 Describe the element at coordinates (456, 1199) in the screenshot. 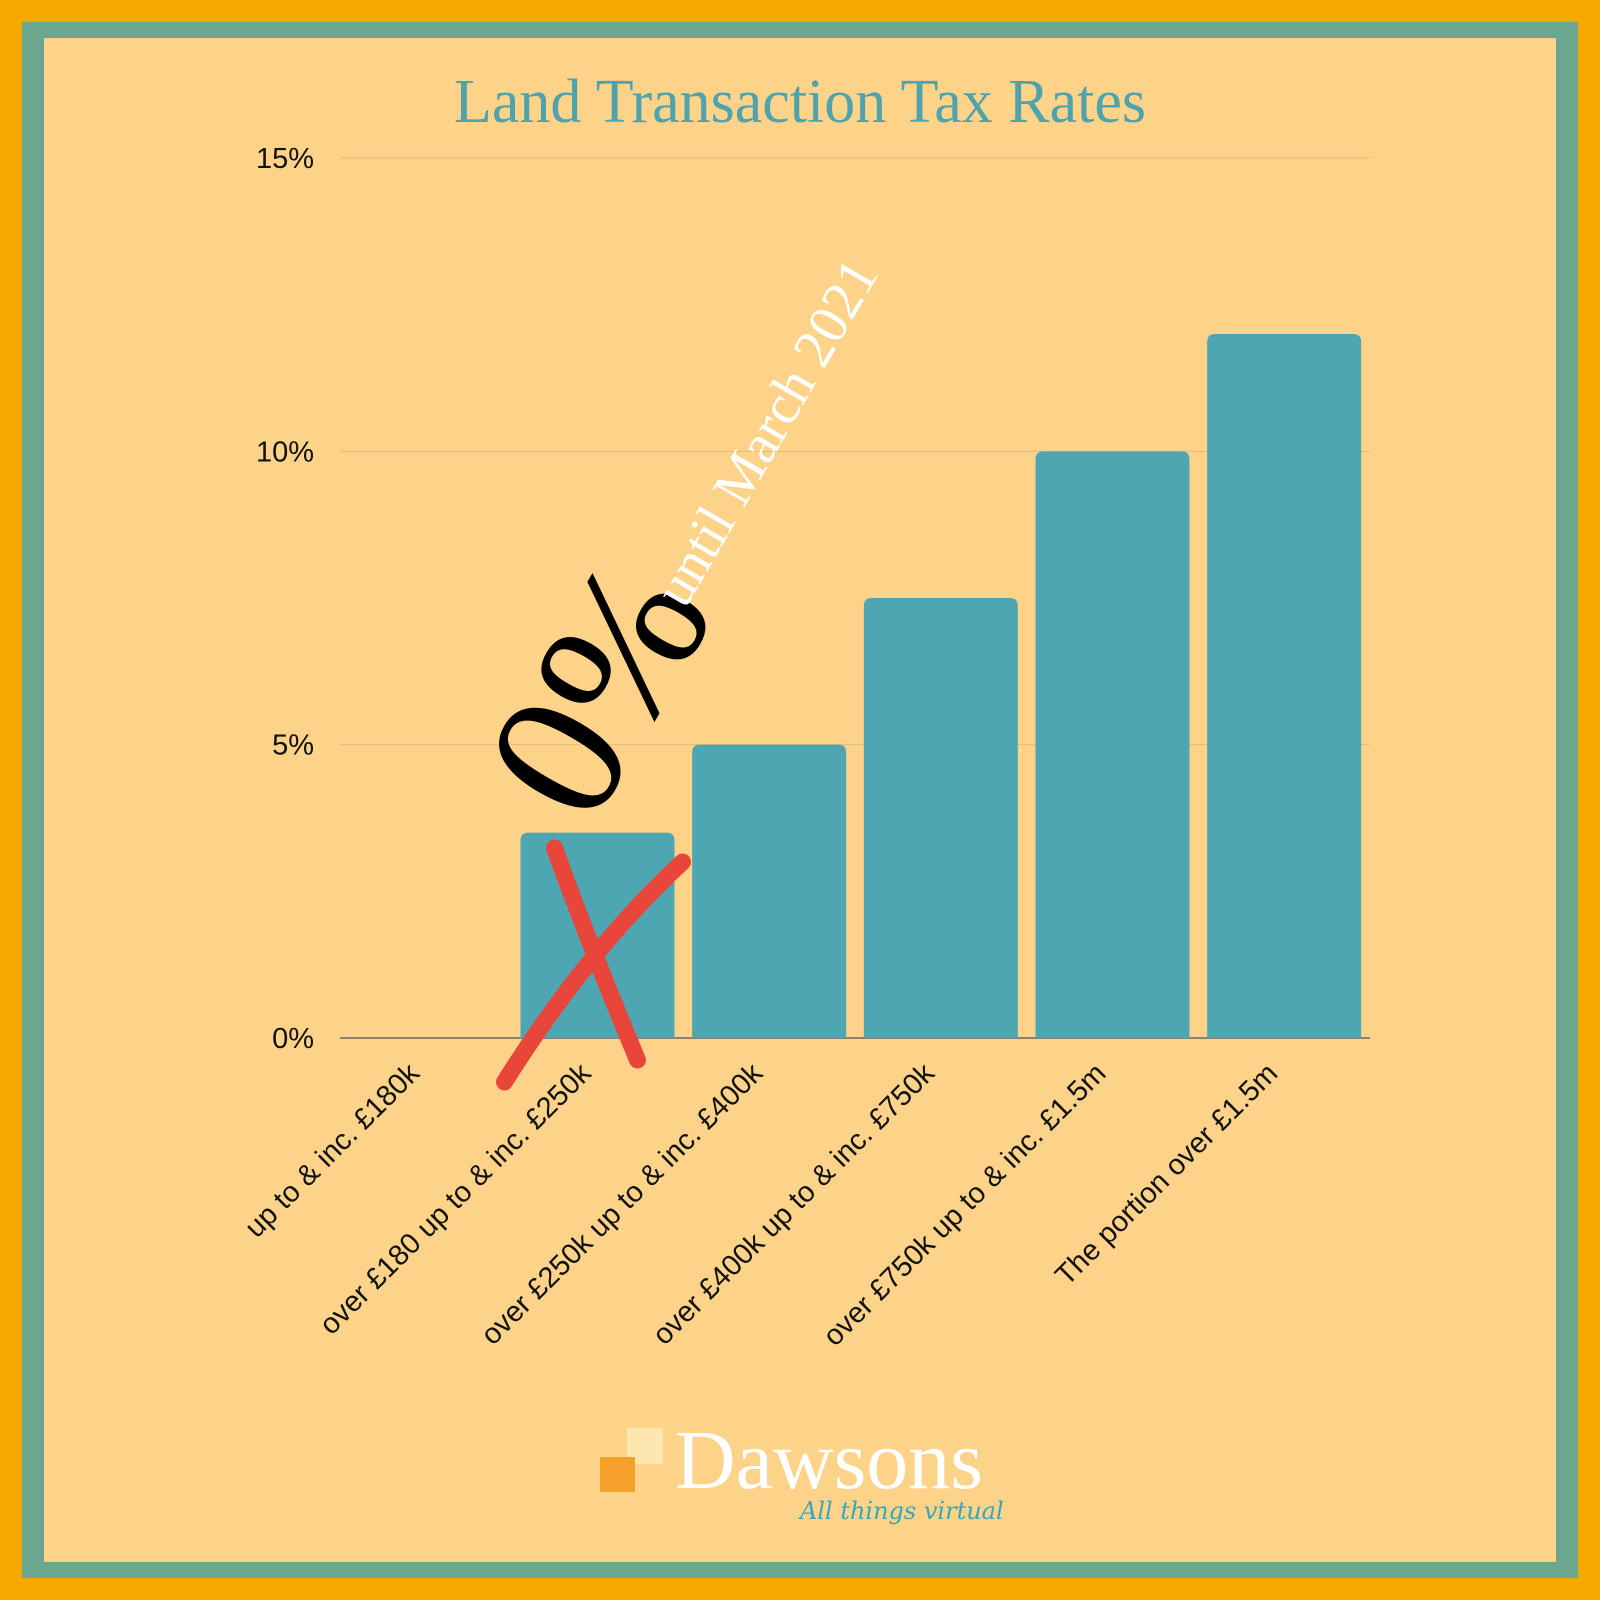

I see `x-tick-label: over £180 up to & inc. £250k` at that location.